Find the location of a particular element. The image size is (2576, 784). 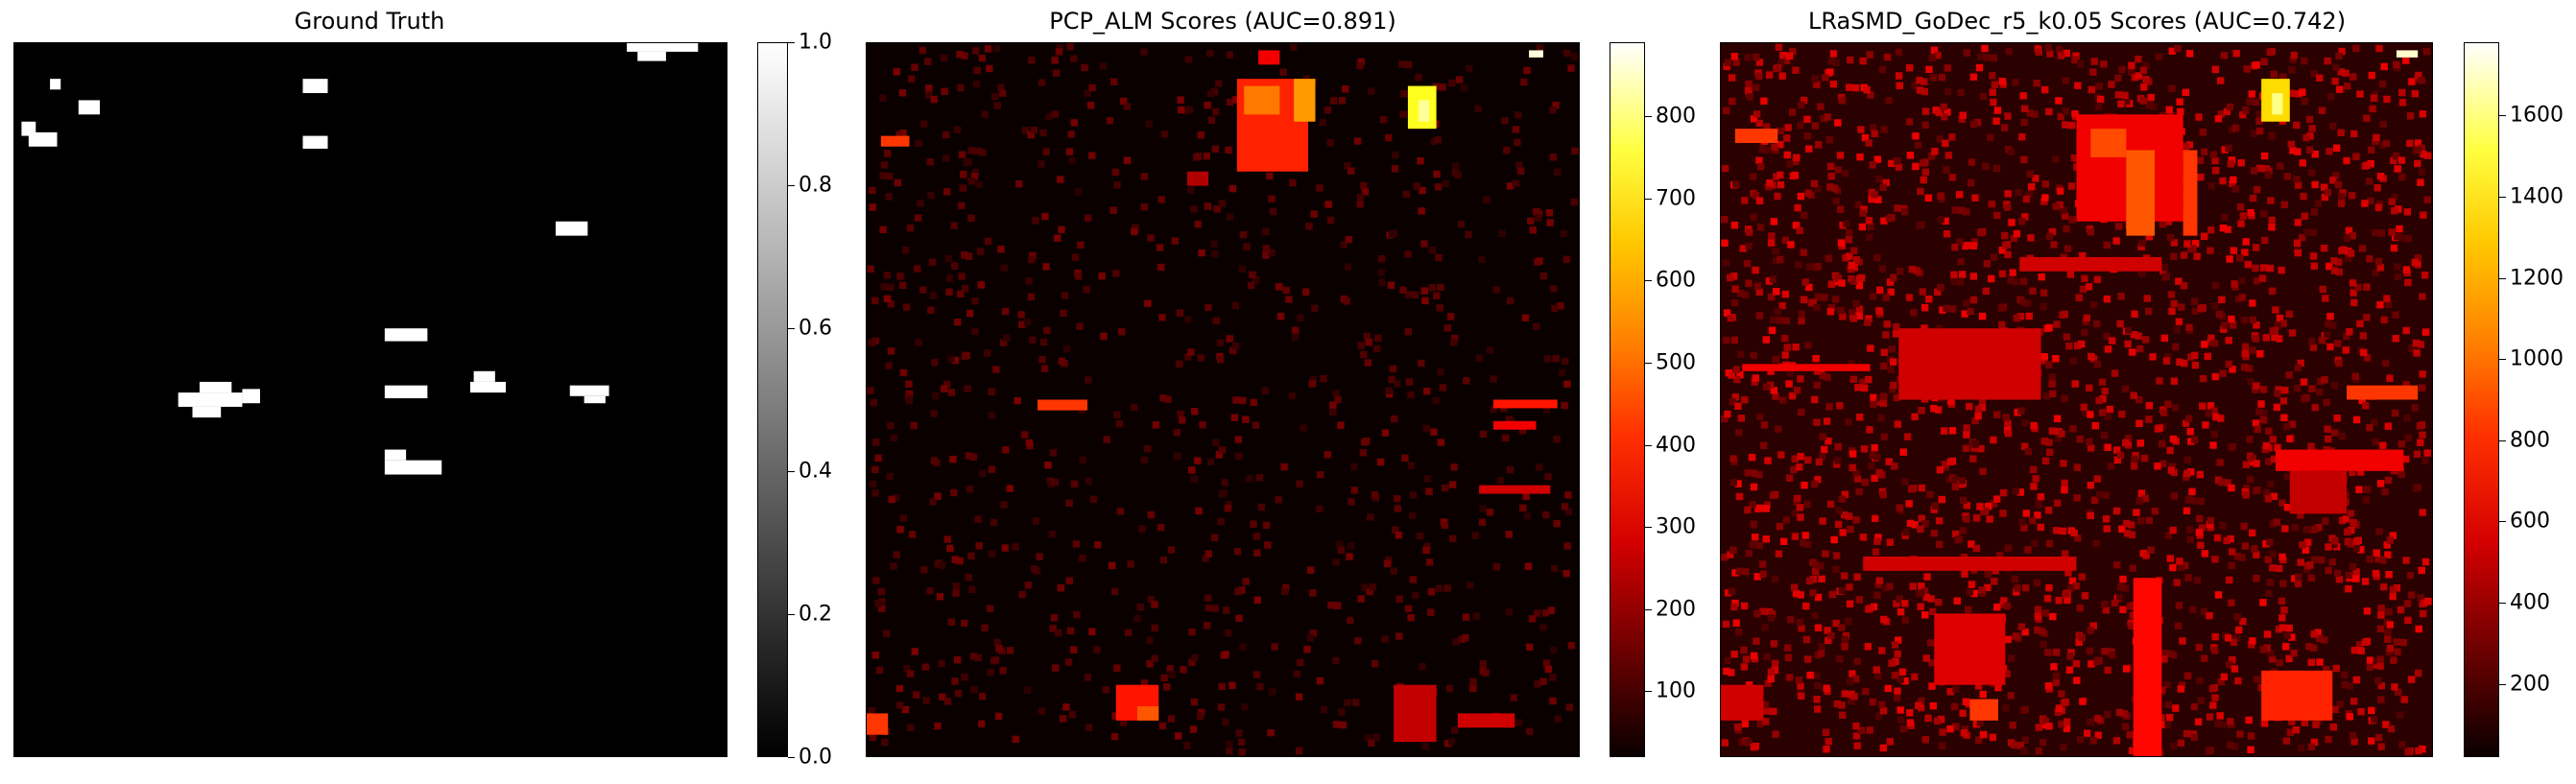

colorbar-tick is located at coordinates (2502, 359).